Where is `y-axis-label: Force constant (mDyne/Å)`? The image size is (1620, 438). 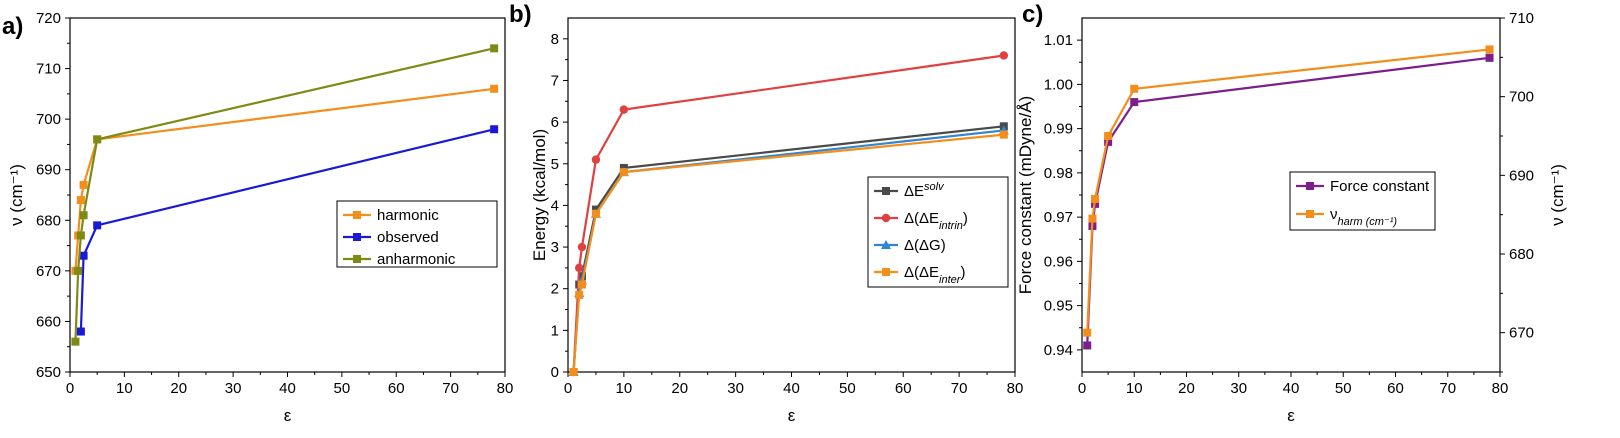
y-axis-label: Force constant (mDyne/Å) is located at coordinates (1025, 195).